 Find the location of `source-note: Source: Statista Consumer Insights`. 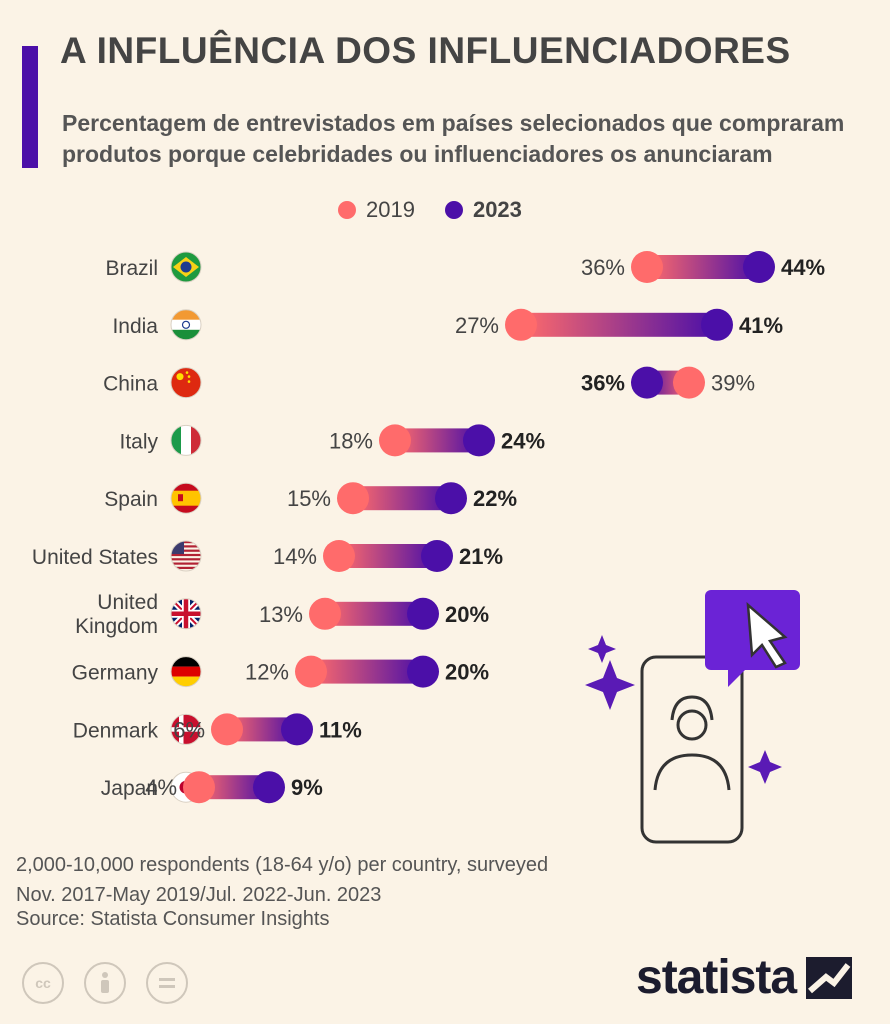

source-note: Source: Statista Consumer Insights is located at coordinates (173, 919).